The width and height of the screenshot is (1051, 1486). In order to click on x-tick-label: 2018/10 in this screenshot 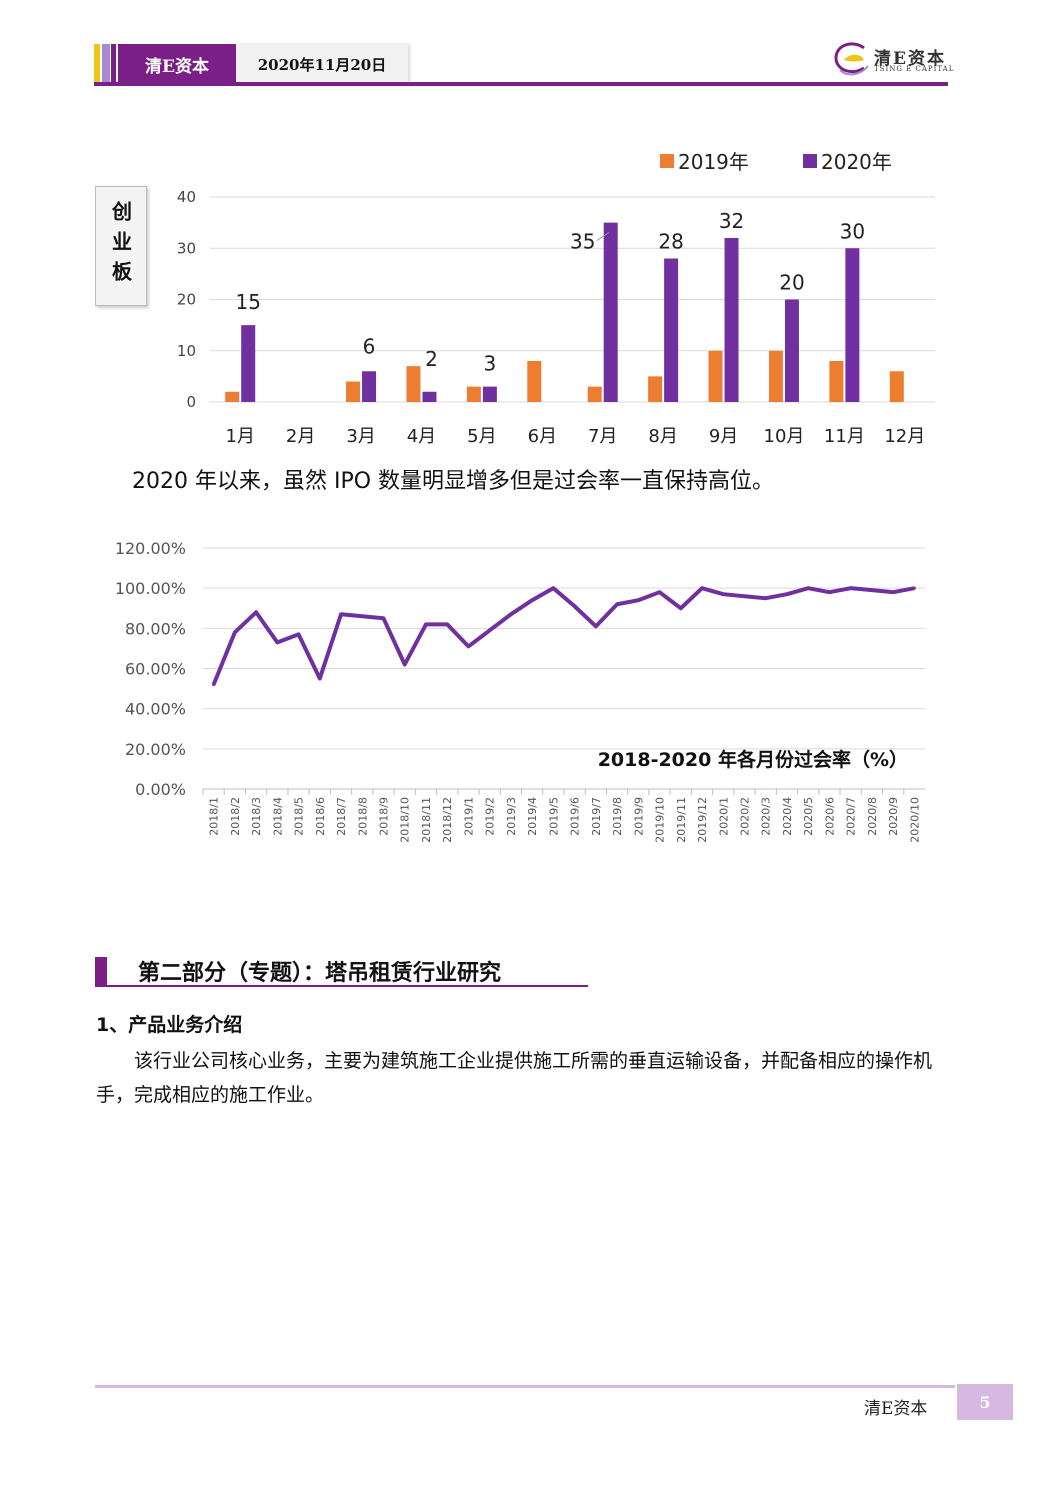, I will do `click(405, 820)`.